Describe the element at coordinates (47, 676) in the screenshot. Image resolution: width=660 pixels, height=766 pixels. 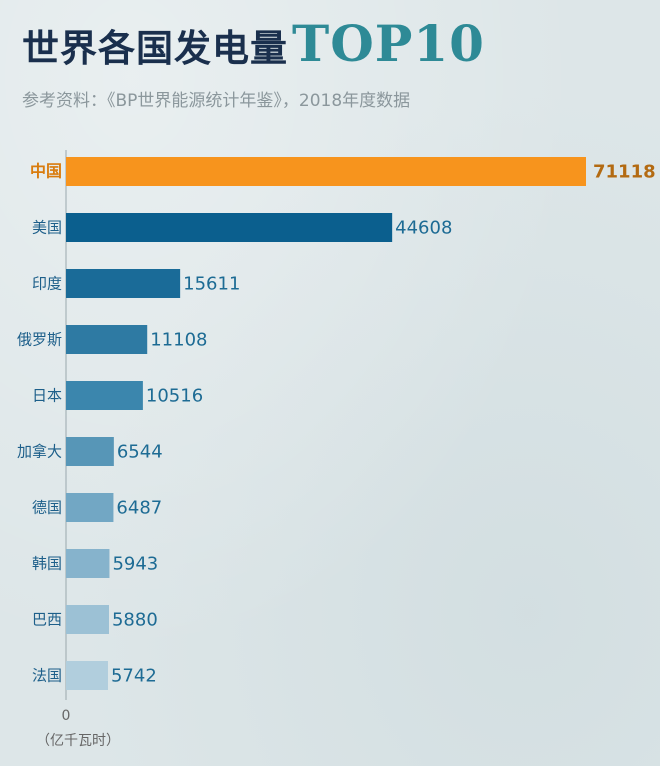
I see `category-label: 法国` at that location.